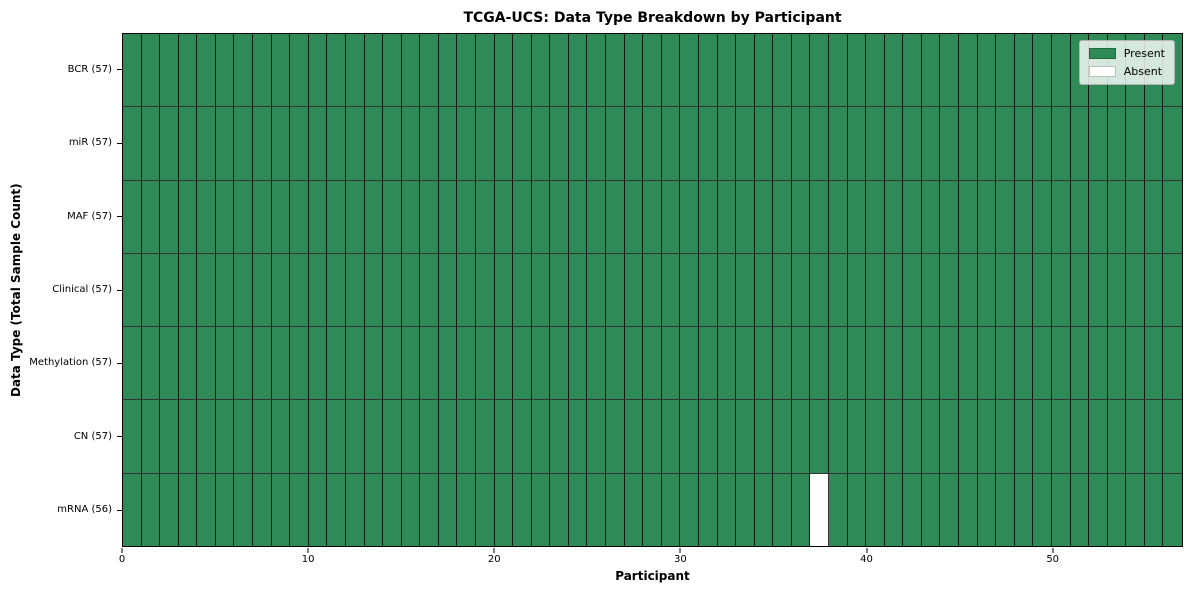 Image resolution: width=1200 pixels, height=600 pixels. Describe the element at coordinates (652, 576) in the screenshot. I see `x-axis-label: Participant` at that location.